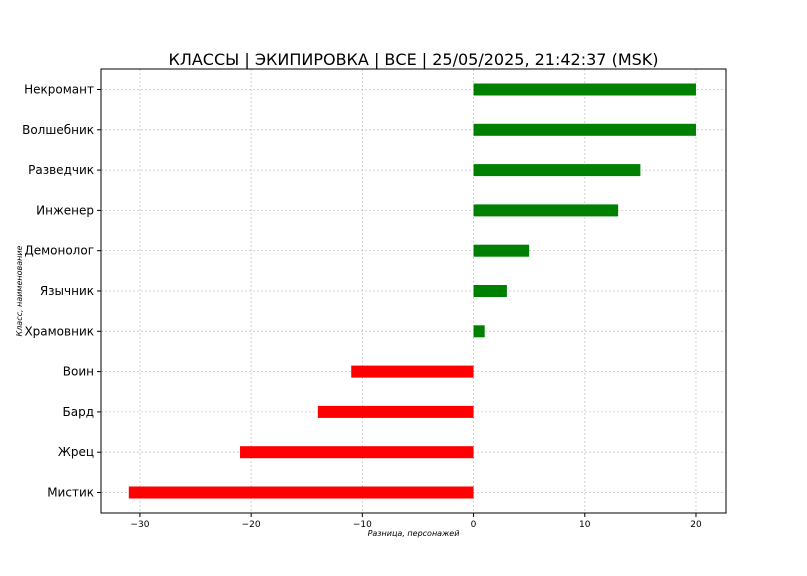 The image size is (807, 576). Describe the element at coordinates (251, 525) in the screenshot. I see `x-tick-label: −20` at that location.